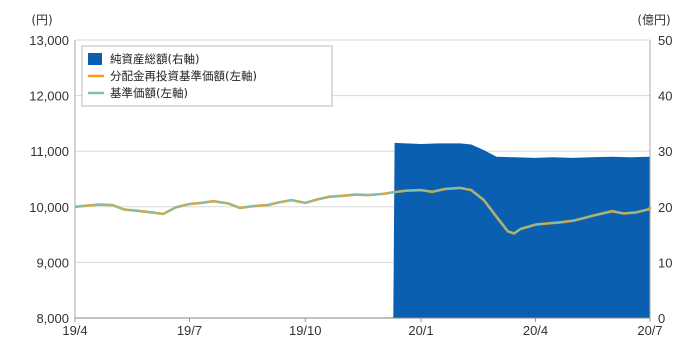  Describe the element at coordinates (49, 207) in the screenshot. I see `left-tick-label: 10,000` at that location.